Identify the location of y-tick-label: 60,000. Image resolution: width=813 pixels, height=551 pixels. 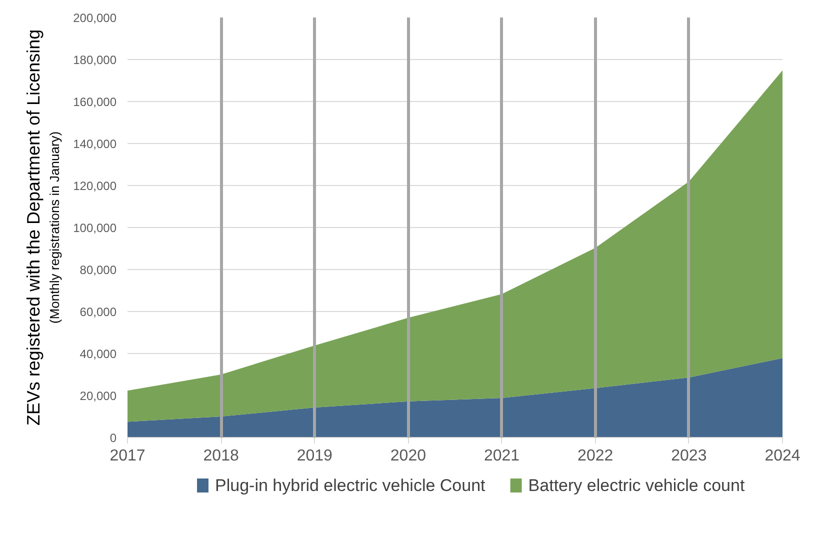
(98, 312).